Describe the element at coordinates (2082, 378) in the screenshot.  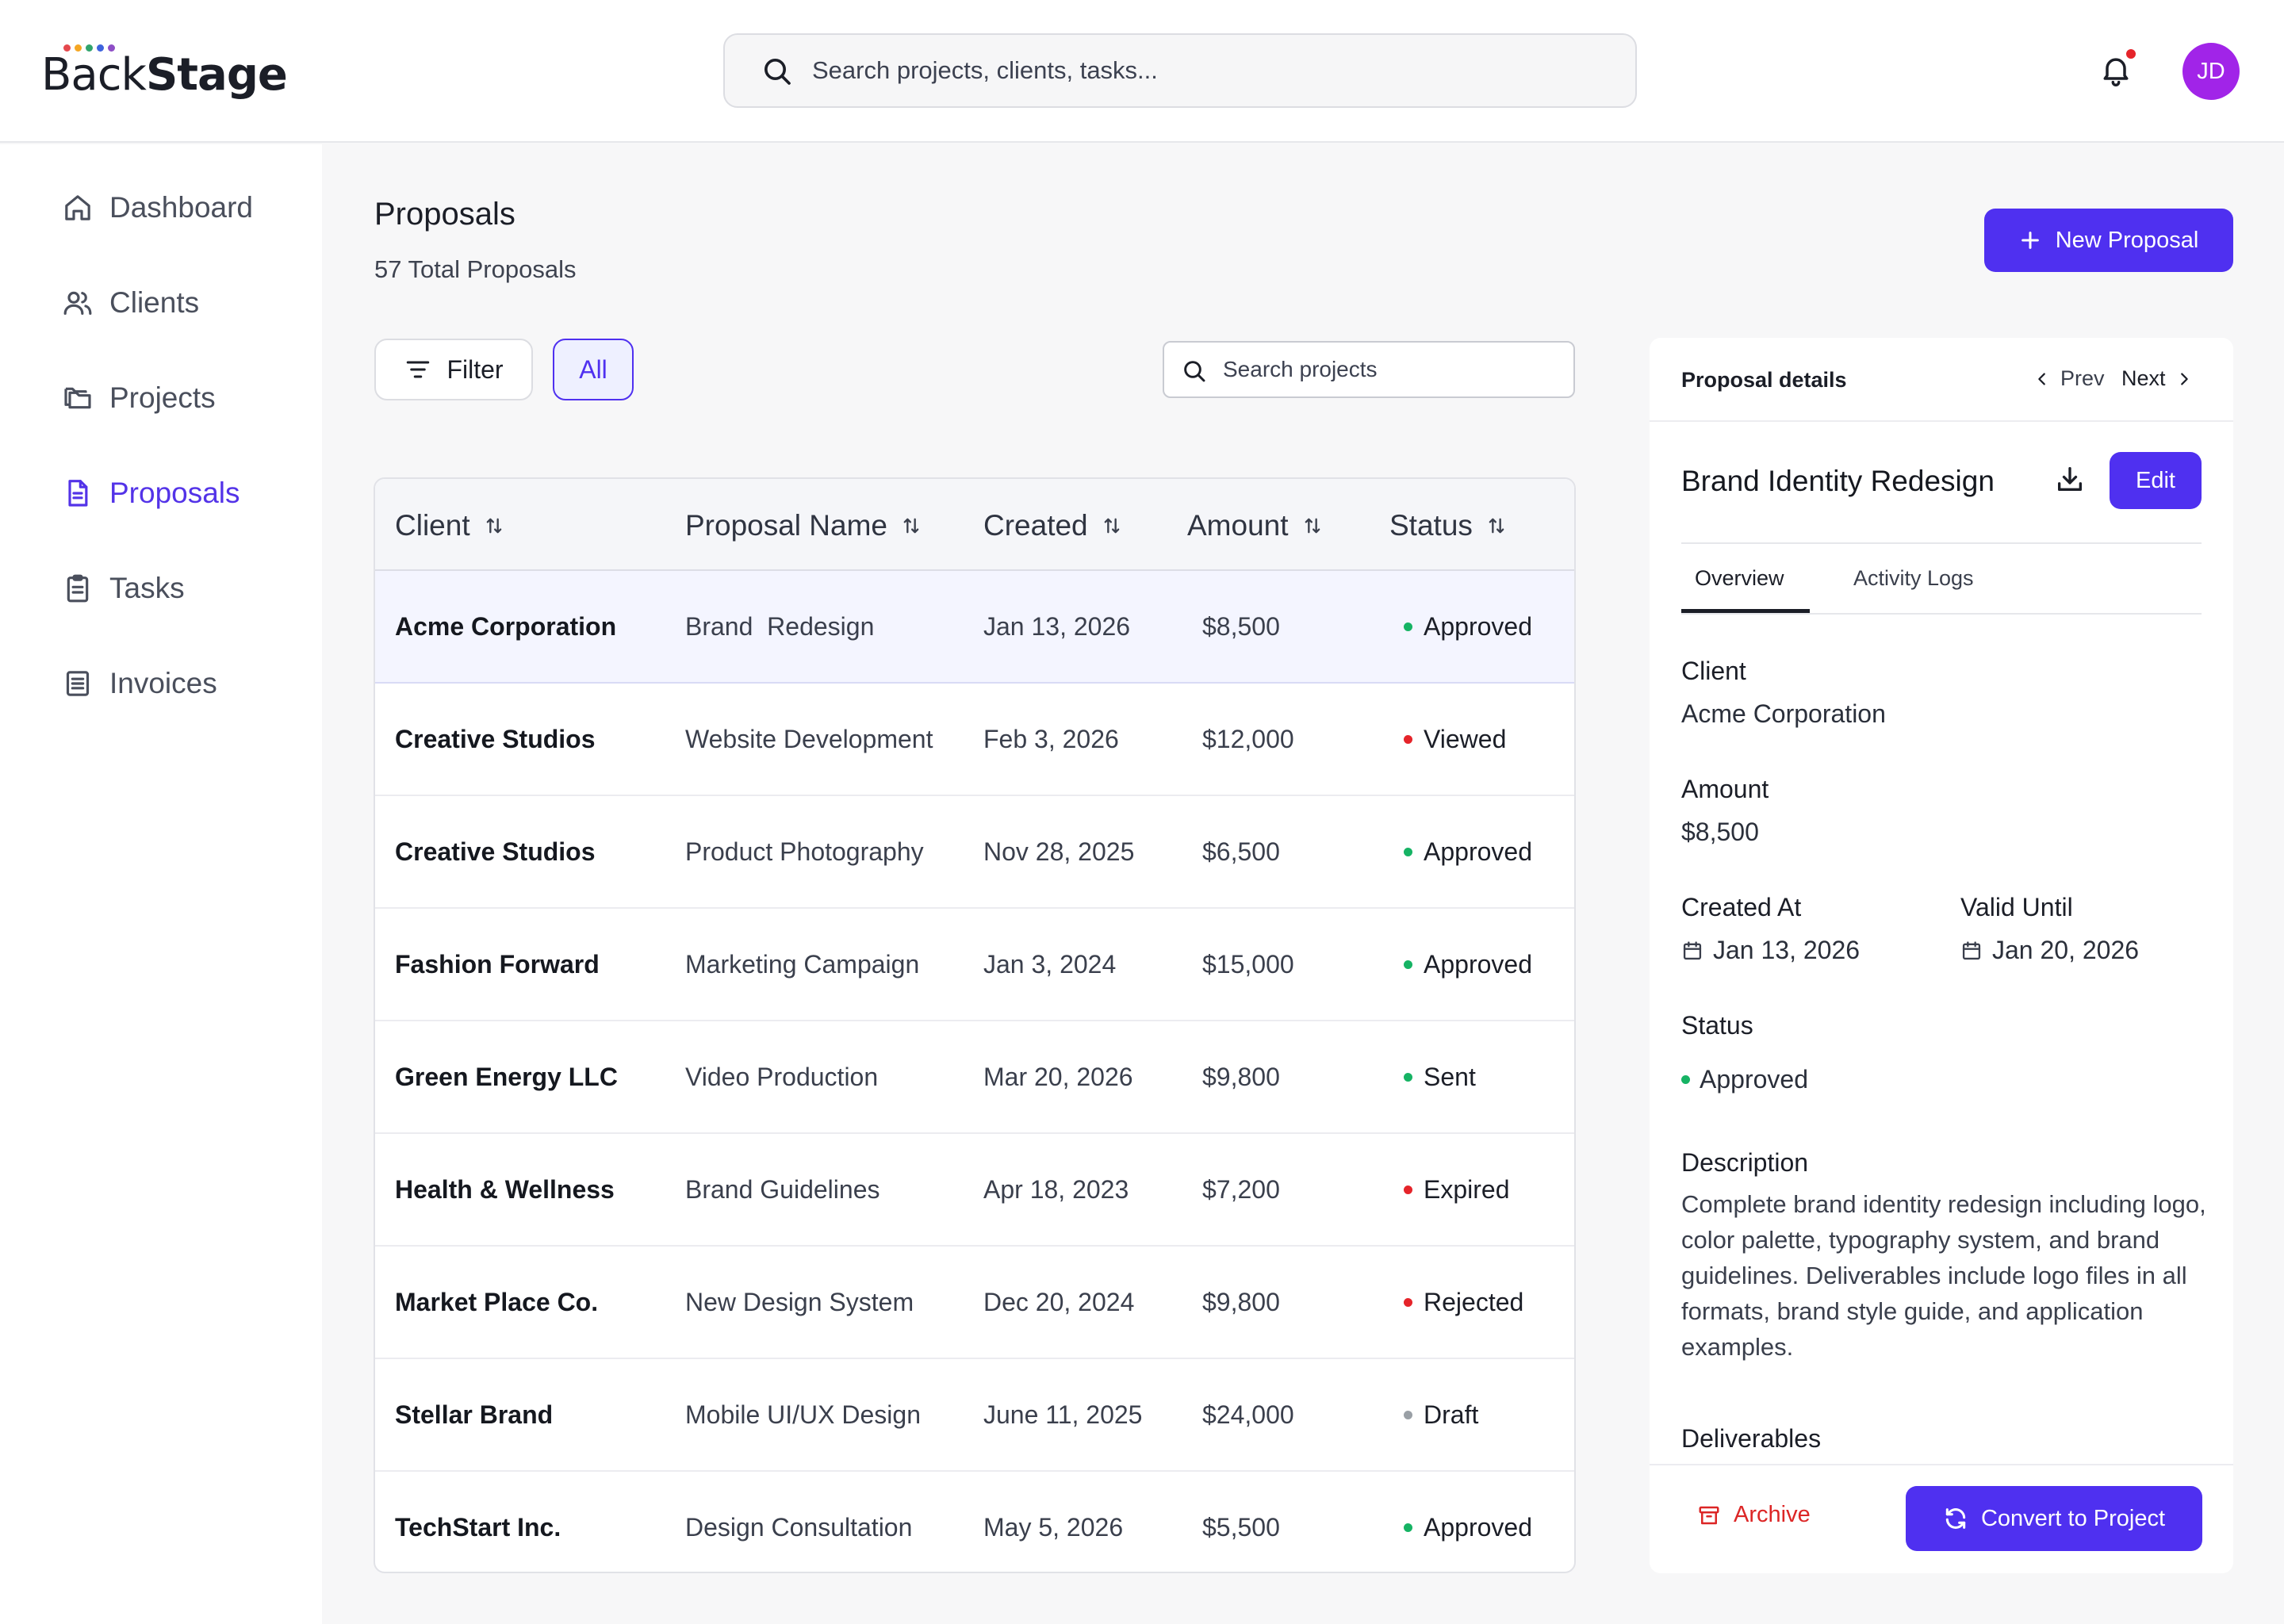
I see `prev-label: Prev` at that location.